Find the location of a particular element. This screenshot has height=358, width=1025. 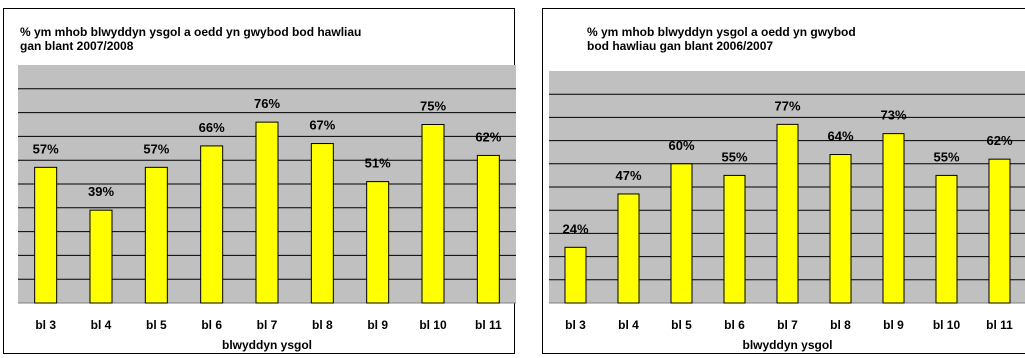

data-label: 66% is located at coordinates (212, 127).